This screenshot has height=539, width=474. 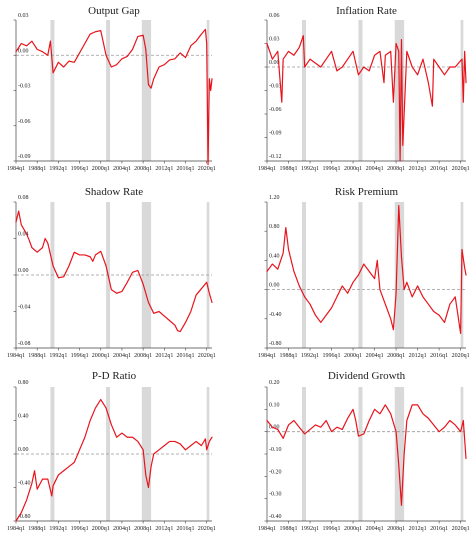 I want to click on panel-title: Shadow Rate, so click(x=114, y=192).